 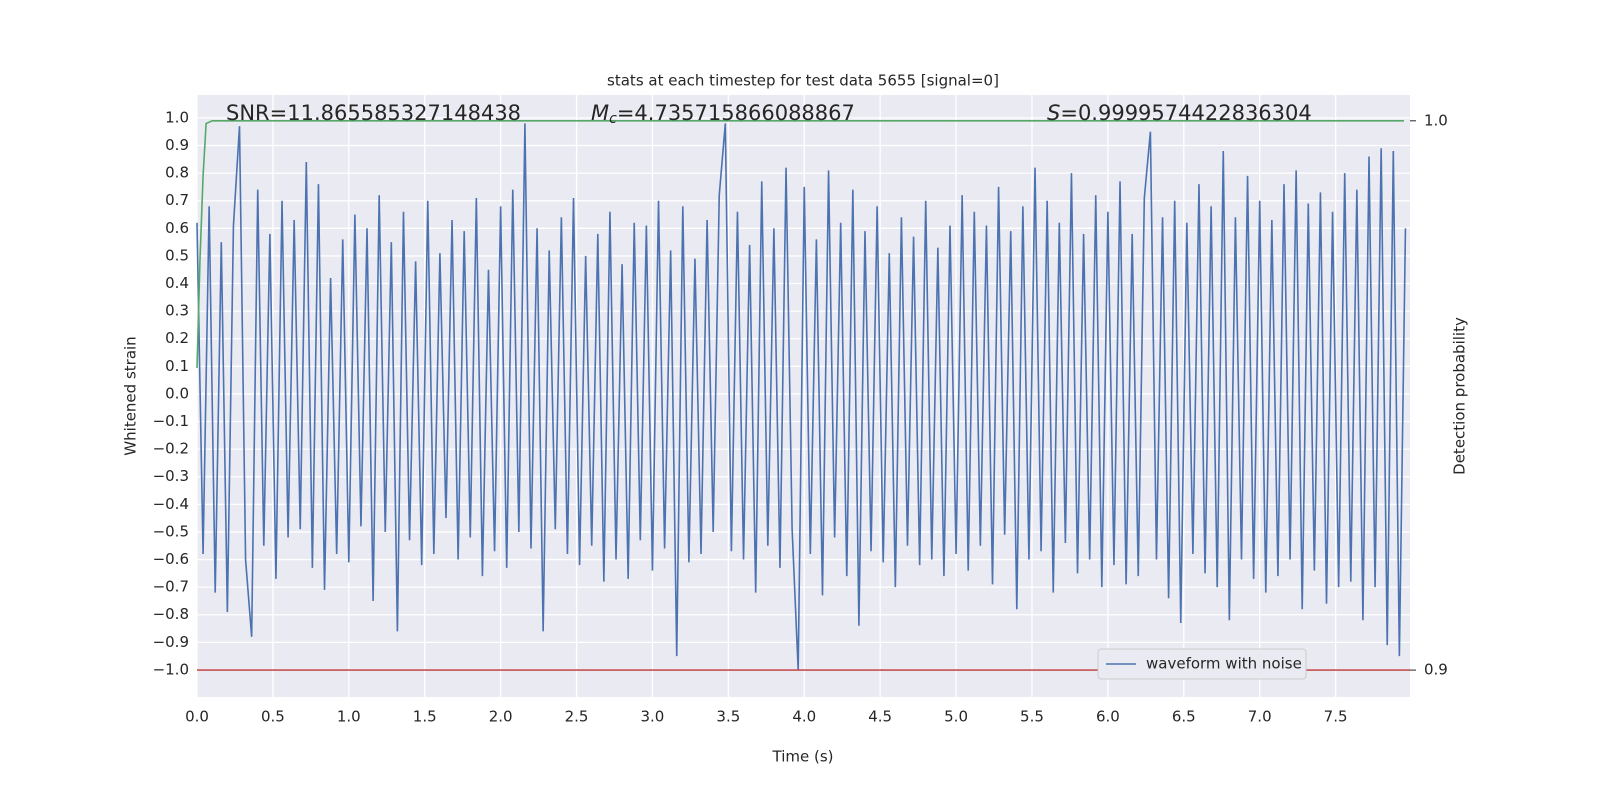 What do you see at coordinates (197, 717) in the screenshot?
I see `x-tick-label: 0.0` at bounding box center [197, 717].